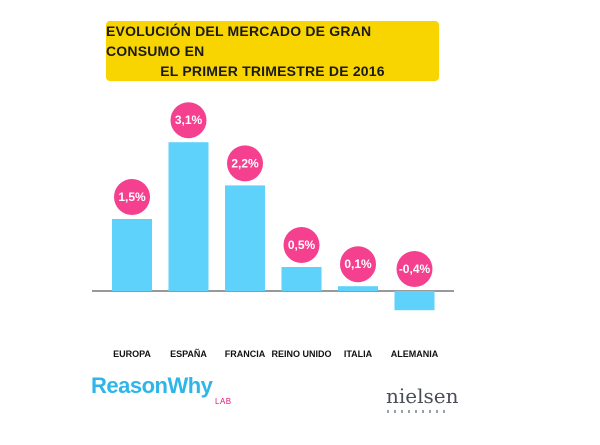  What do you see at coordinates (132, 354) in the screenshot?
I see `category-label-0: EUROPA` at bounding box center [132, 354].